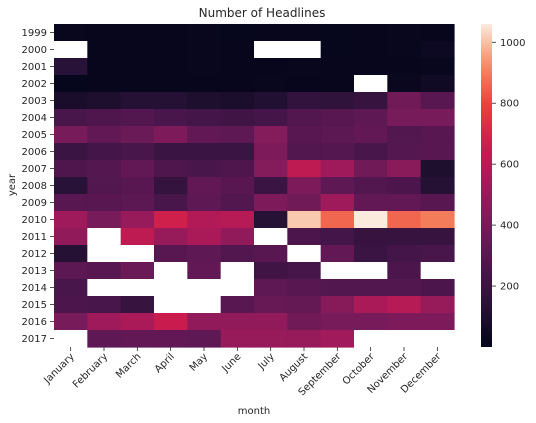  What do you see at coordinates (34, 339) in the screenshot?
I see `y-tick-label: 2017` at bounding box center [34, 339].